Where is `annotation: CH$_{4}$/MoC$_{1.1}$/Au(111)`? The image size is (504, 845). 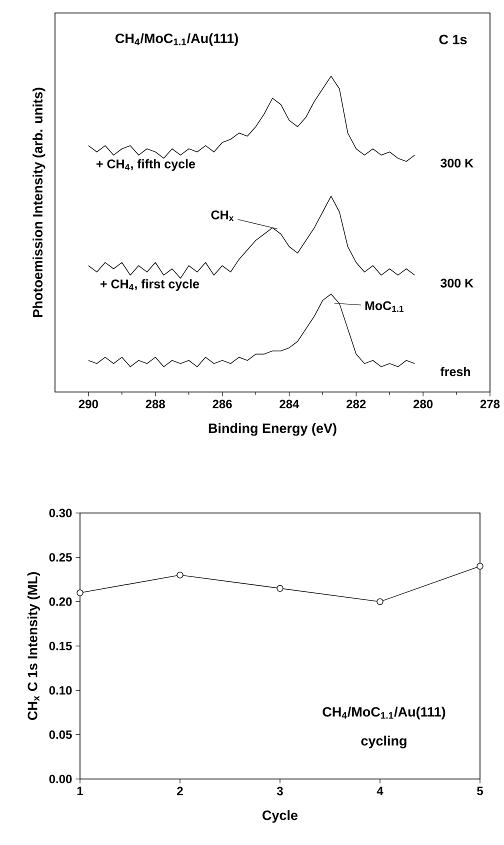 annotation: CH$_{4}$/MoC$_{1.1}$/Au(111) is located at coordinates (384, 713).